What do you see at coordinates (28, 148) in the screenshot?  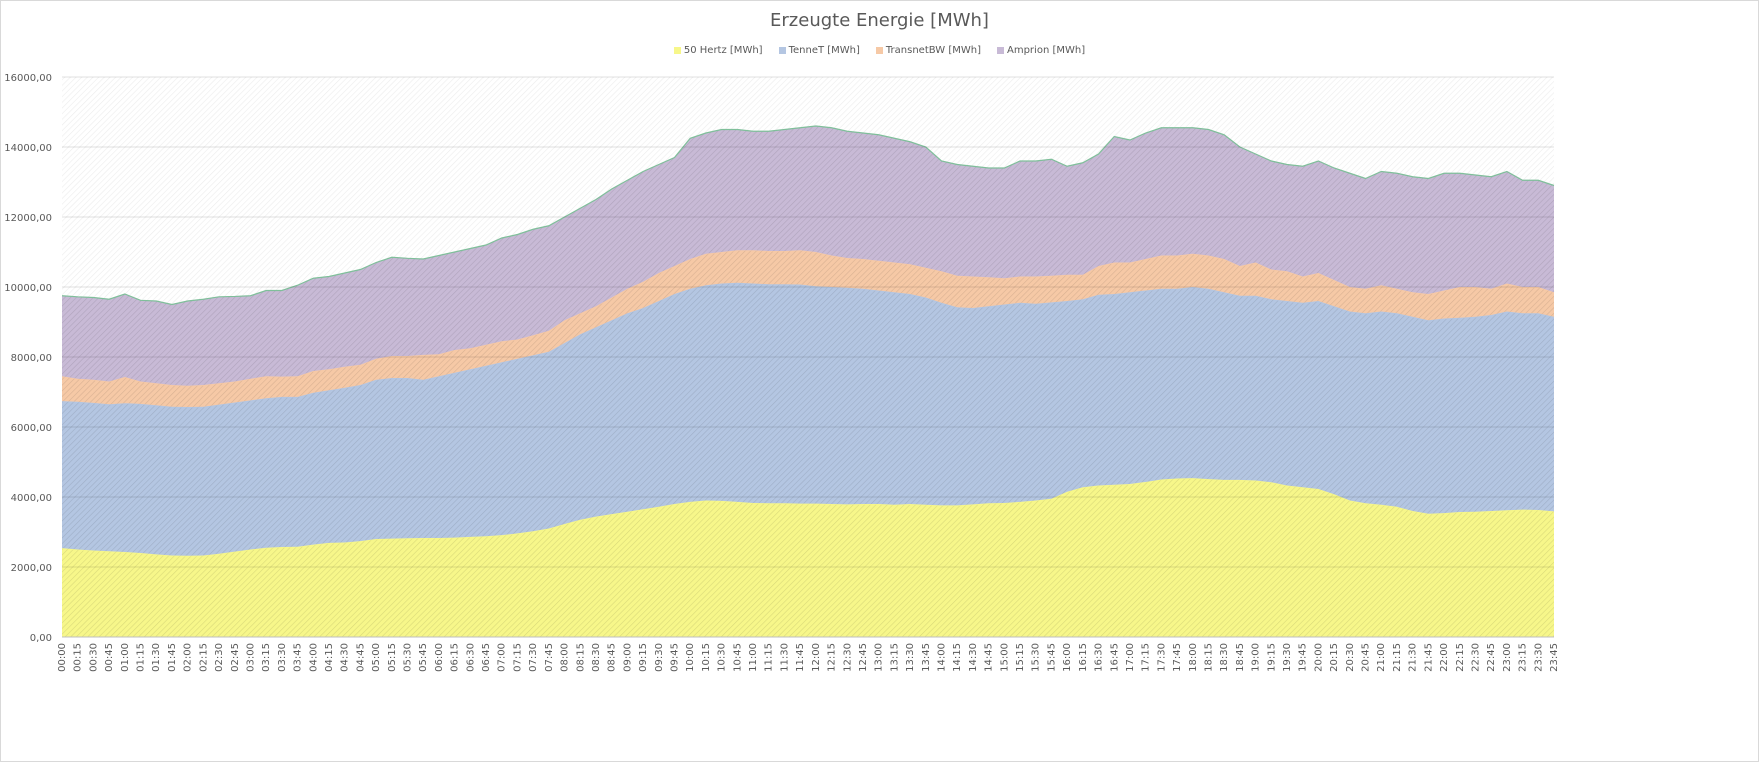 I see `y-tick-label: 14000,00` at bounding box center [28, 148].